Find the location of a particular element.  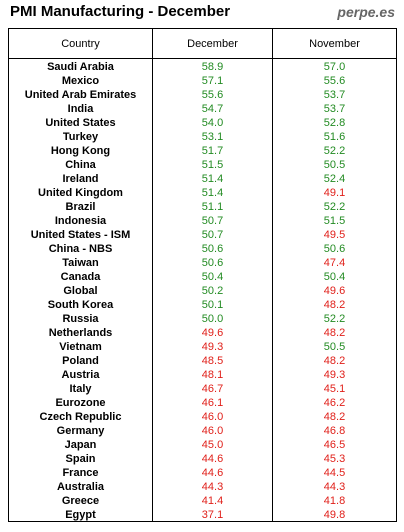

country-cell: Mexico is located at coordinates (80, 81).